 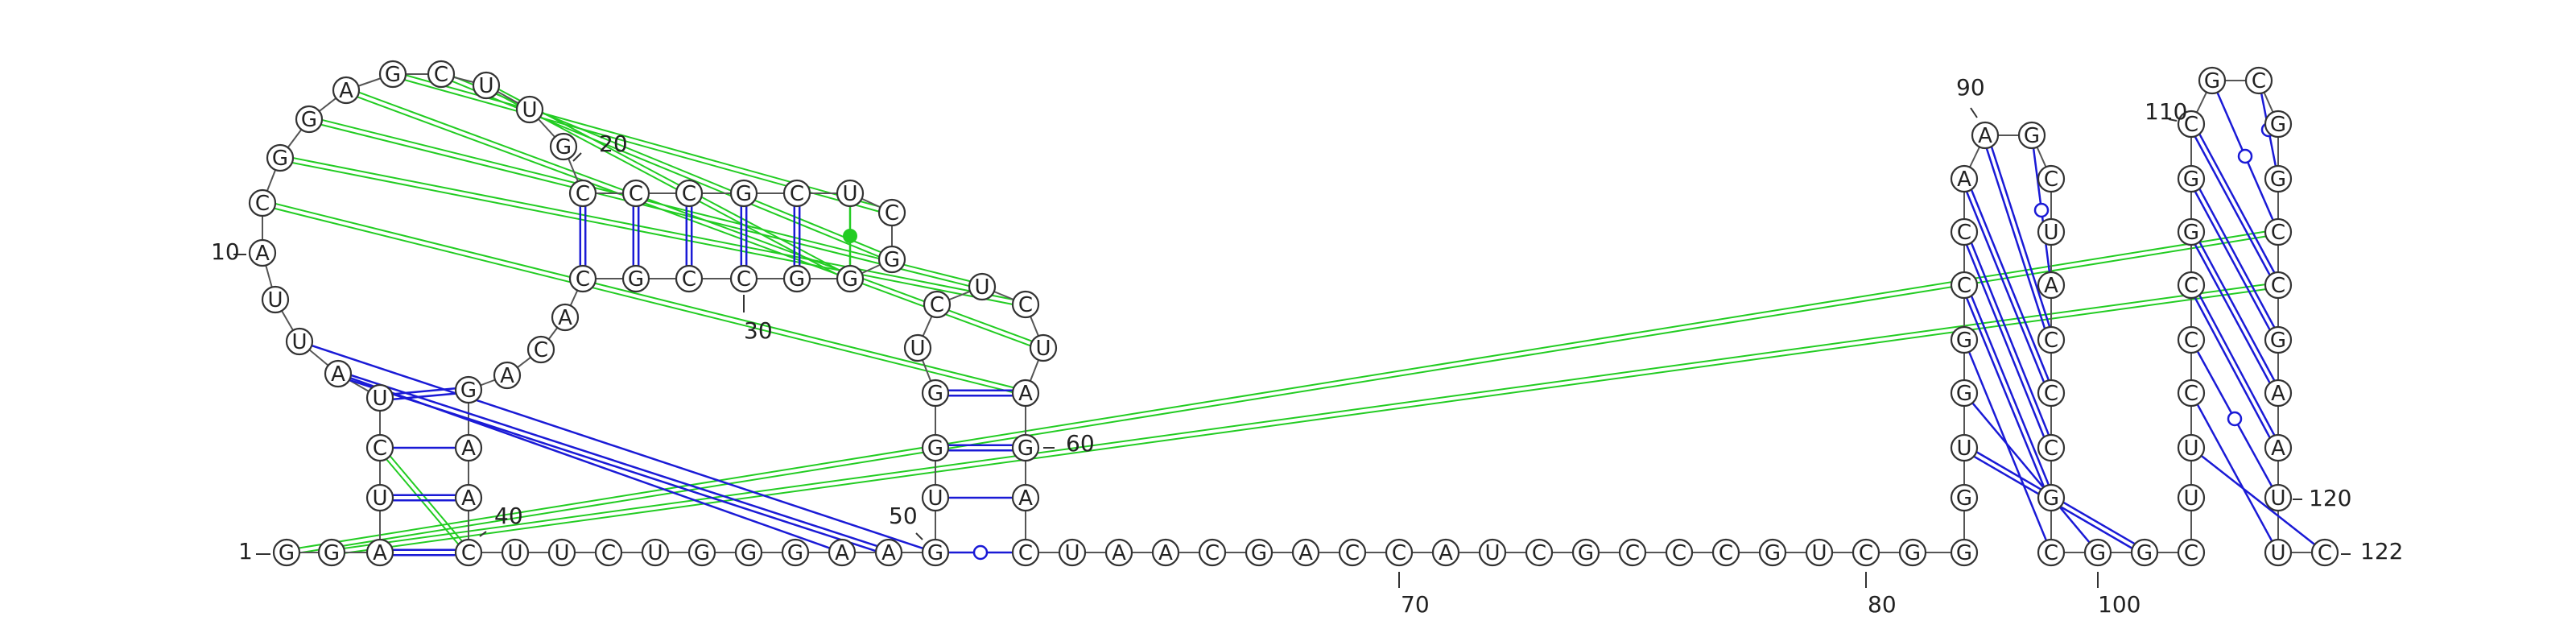 I want to click on position-label: 120, so click(x=2330, y=498).